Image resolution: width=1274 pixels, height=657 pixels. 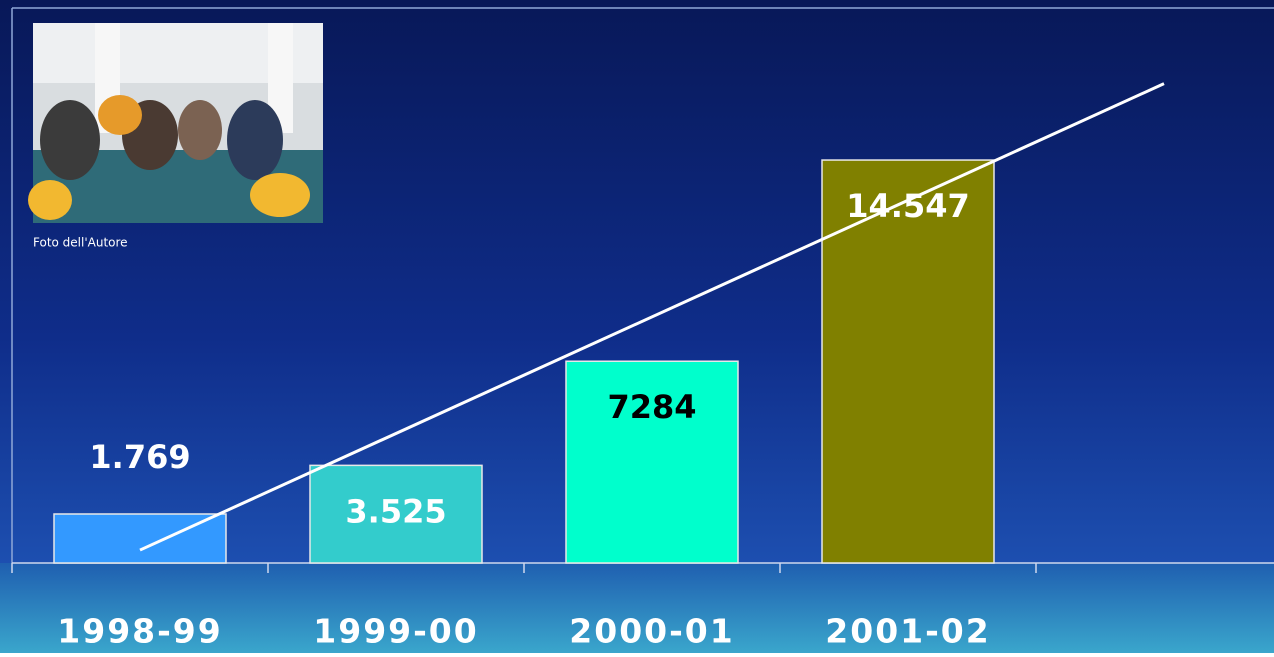 I want to click on photo-caption: Foto dell'Autore, so click(x=80, y=243).